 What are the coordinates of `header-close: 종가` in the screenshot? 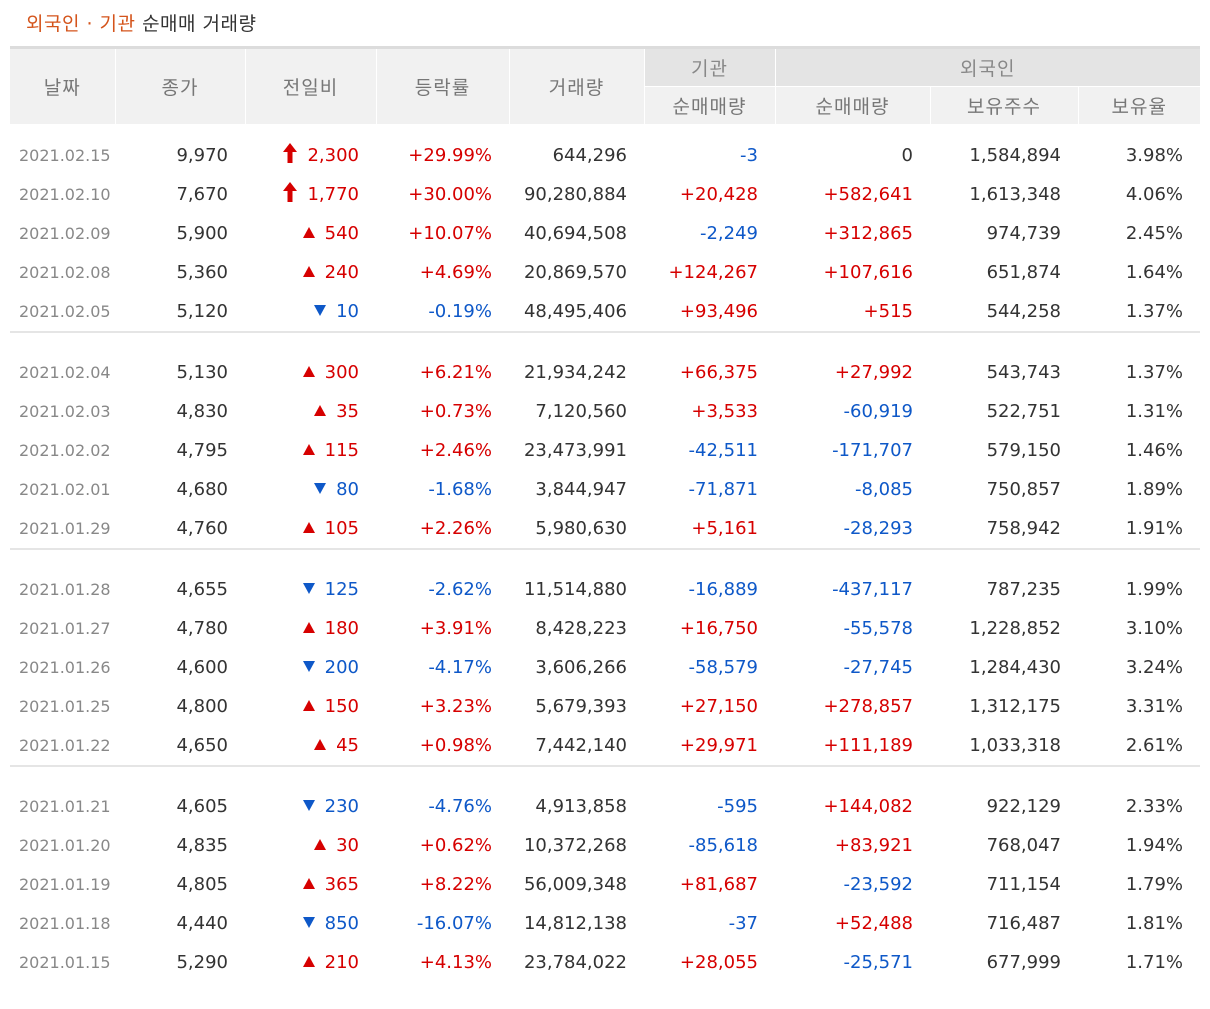 It's located at (179, 85).